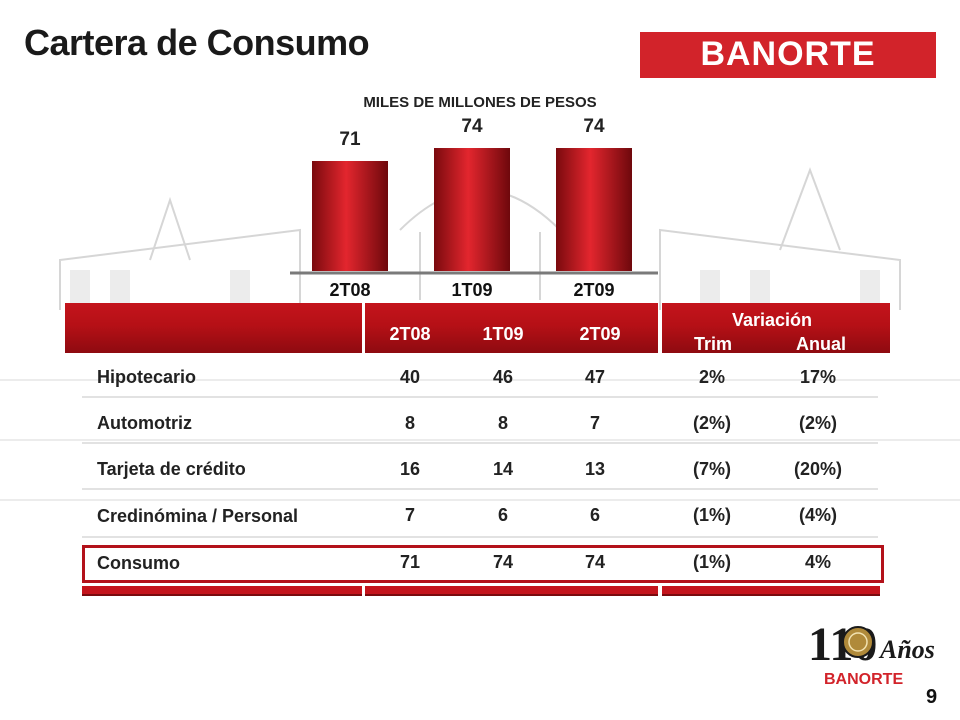 The height and width of the screenshot is (720, 960). I want to click on header-variation: Variación, so click(772, 320).